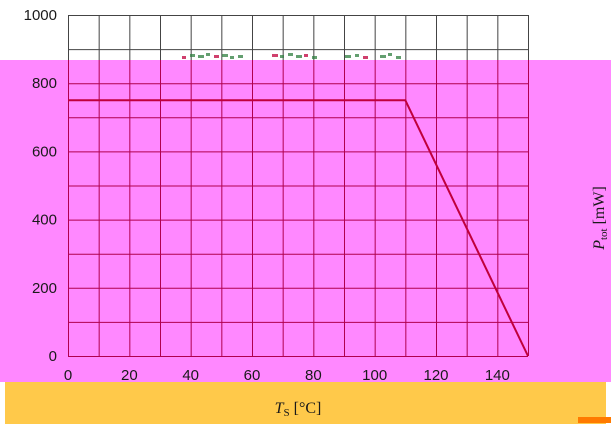  I want to click on corner-orange-mark, so click(594, 420).